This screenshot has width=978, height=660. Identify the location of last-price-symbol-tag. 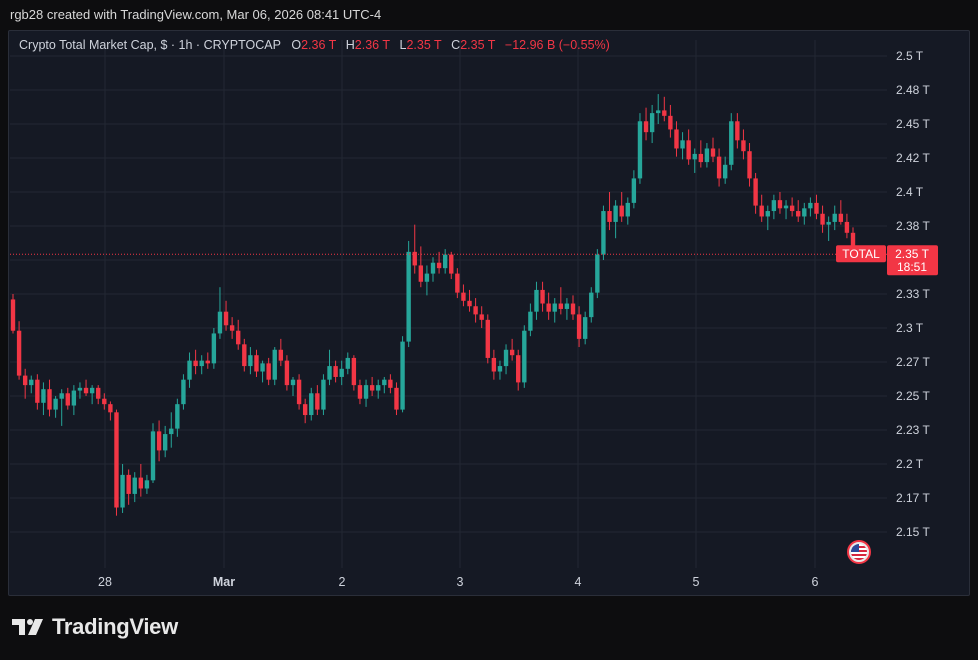
(861, 254).